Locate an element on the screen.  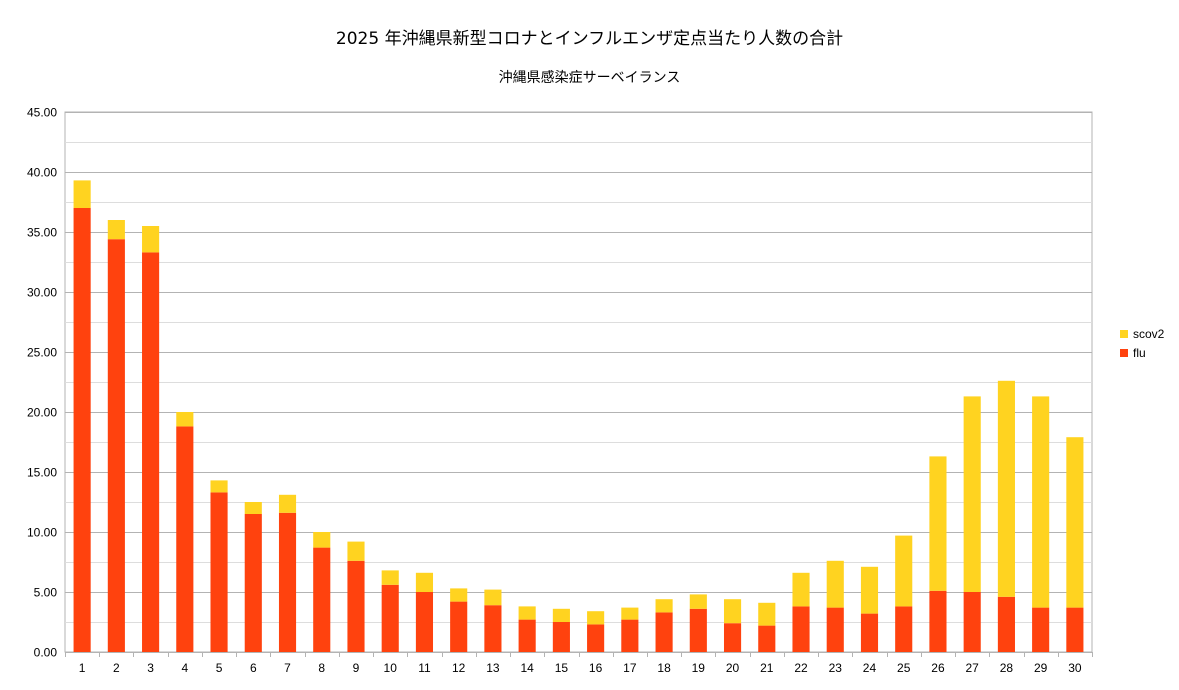
x-tick-label: 24 is located at coordinates (870, 668).